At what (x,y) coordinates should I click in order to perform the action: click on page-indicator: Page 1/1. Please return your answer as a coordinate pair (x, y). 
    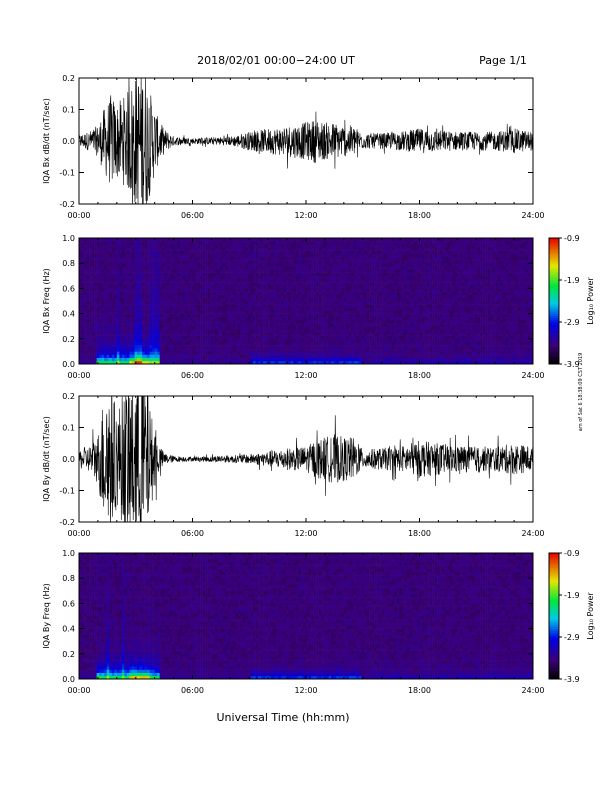
    Looking at the image, I should click on (503, 60).